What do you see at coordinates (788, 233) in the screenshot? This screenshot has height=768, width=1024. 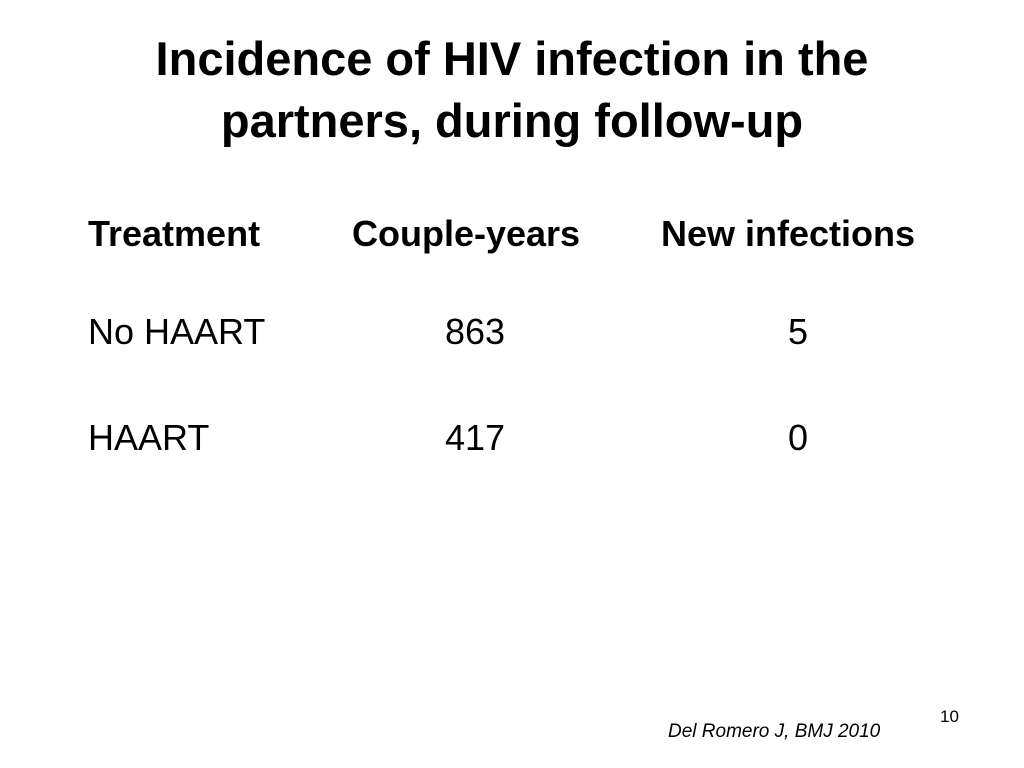 I see `header-new-infections: New infections` at bounding box center [788, 233].